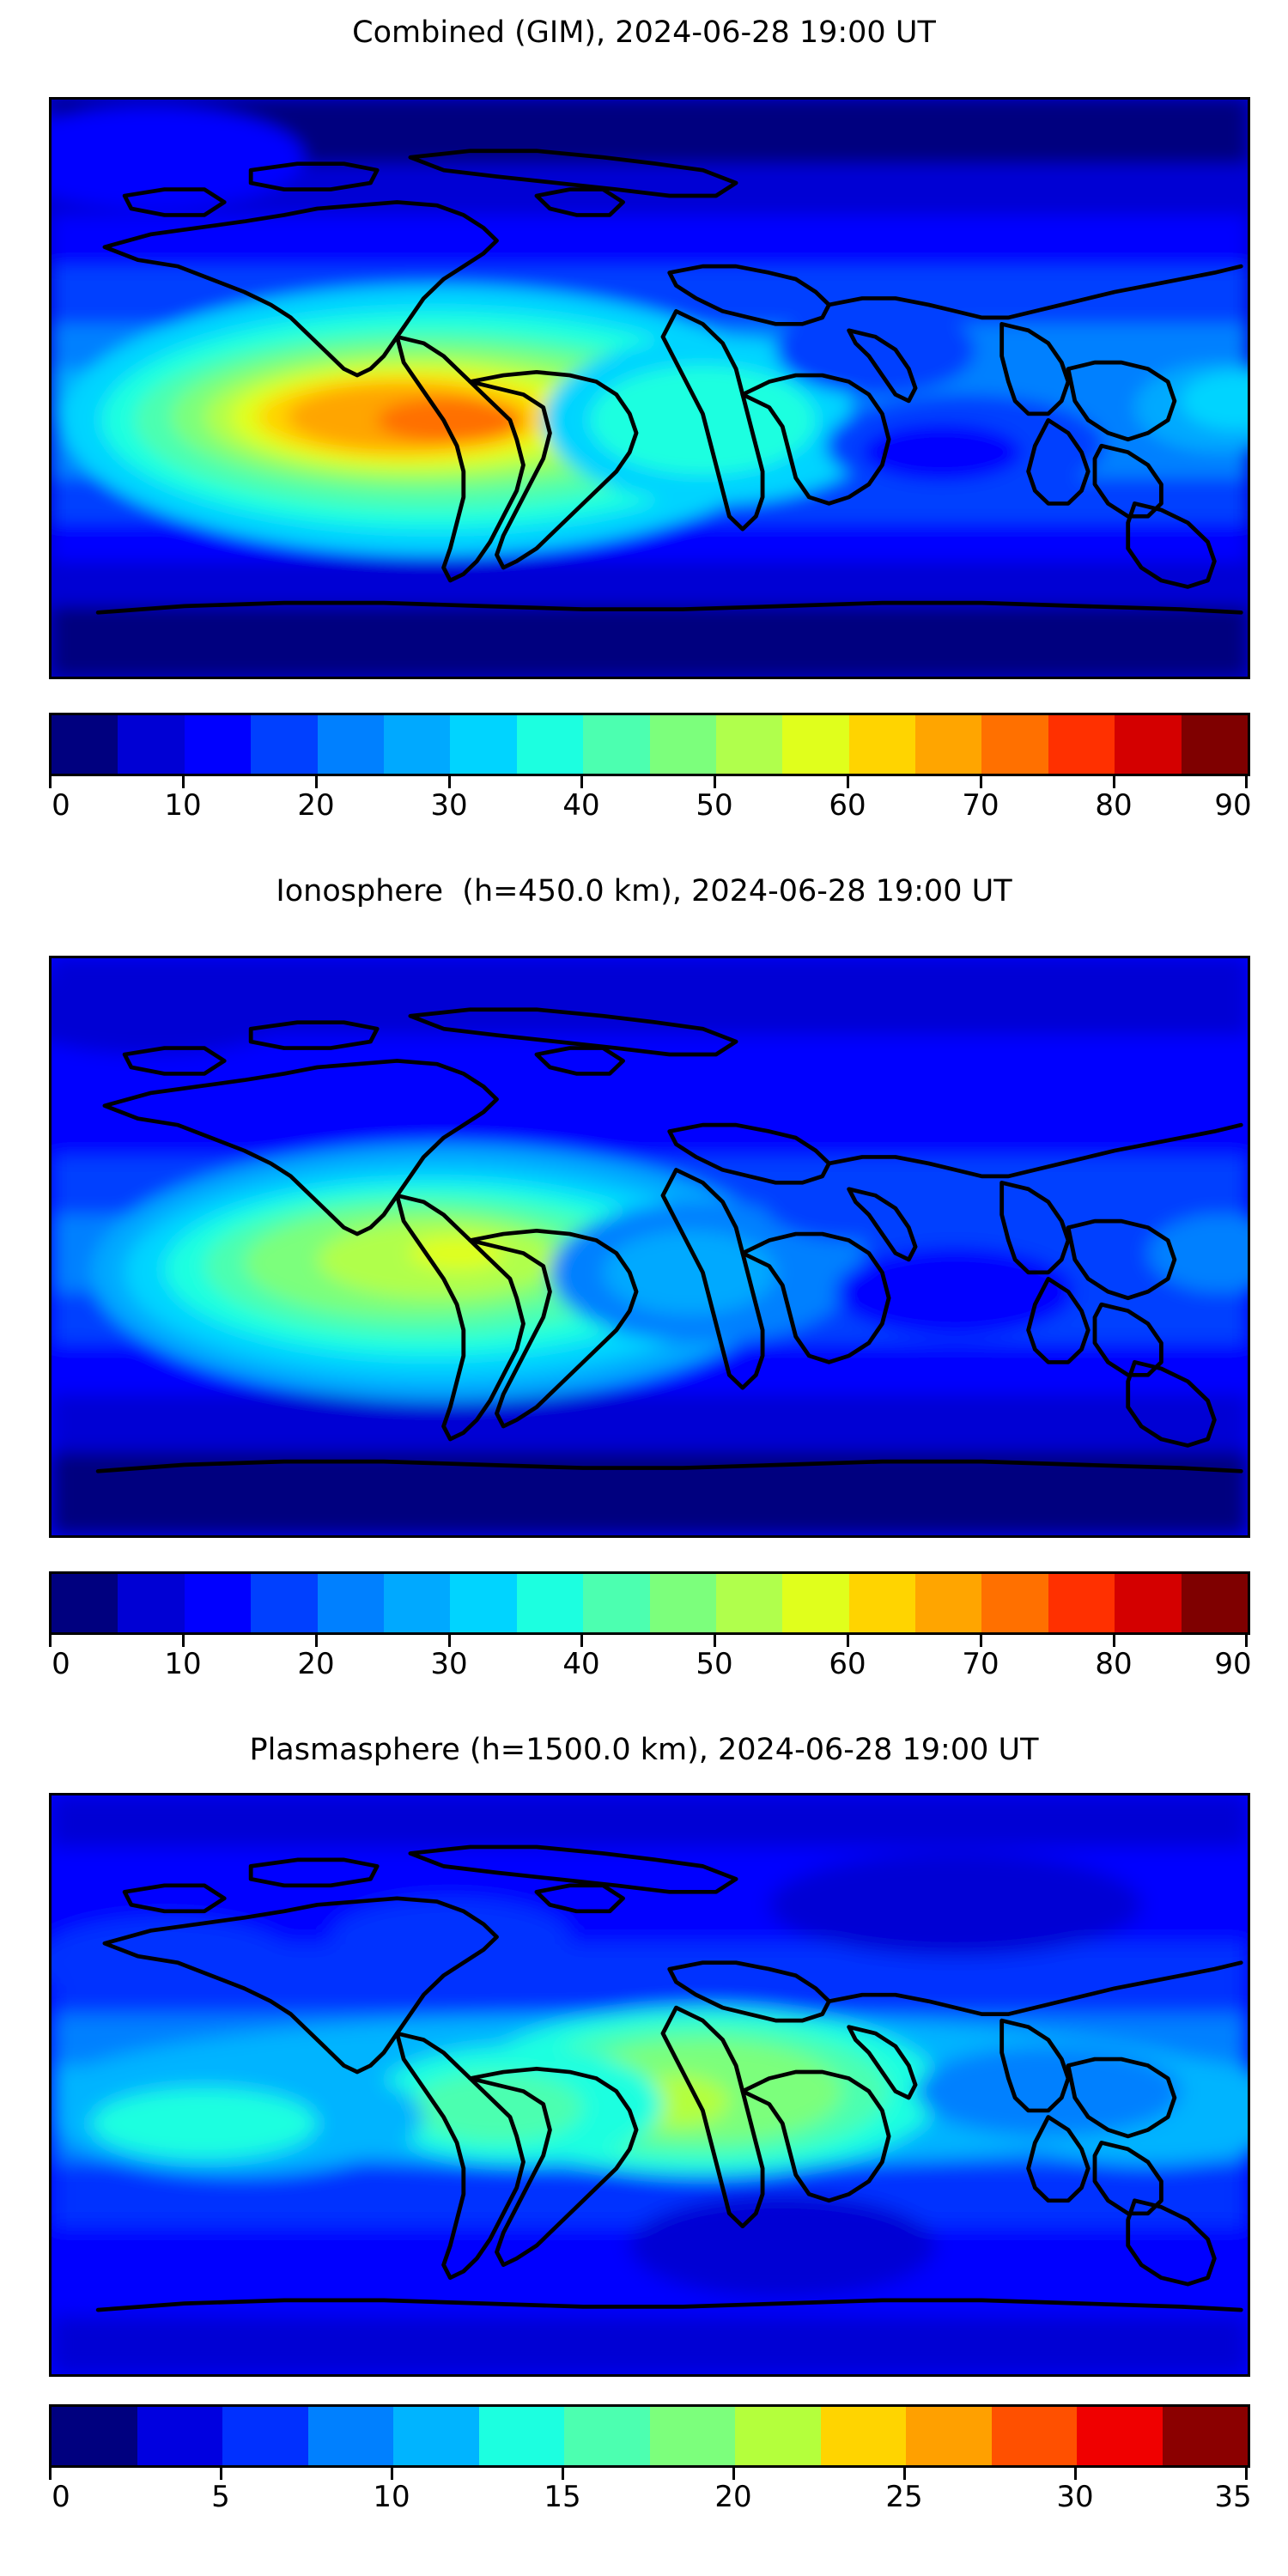 This screenshot has width=1288, height=2576. Describe the element at coordinates (649, 782) in the screenshot. I see `colorbar-ticks-combined` at that location.